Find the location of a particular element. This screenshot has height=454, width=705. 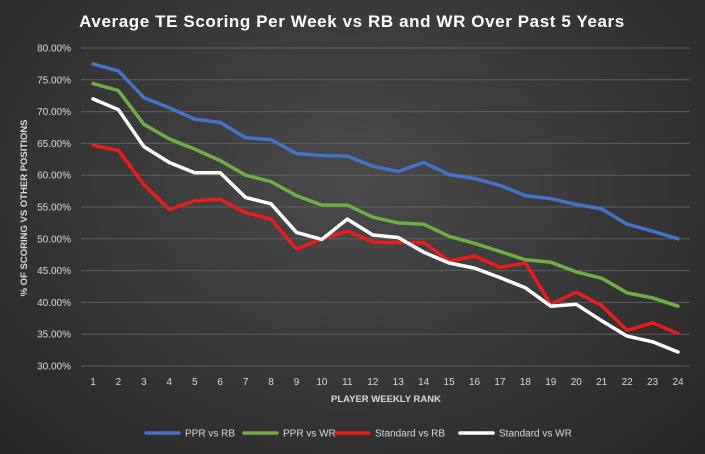

y-tick-label: 55.00% is located at coordinates (54, 208).